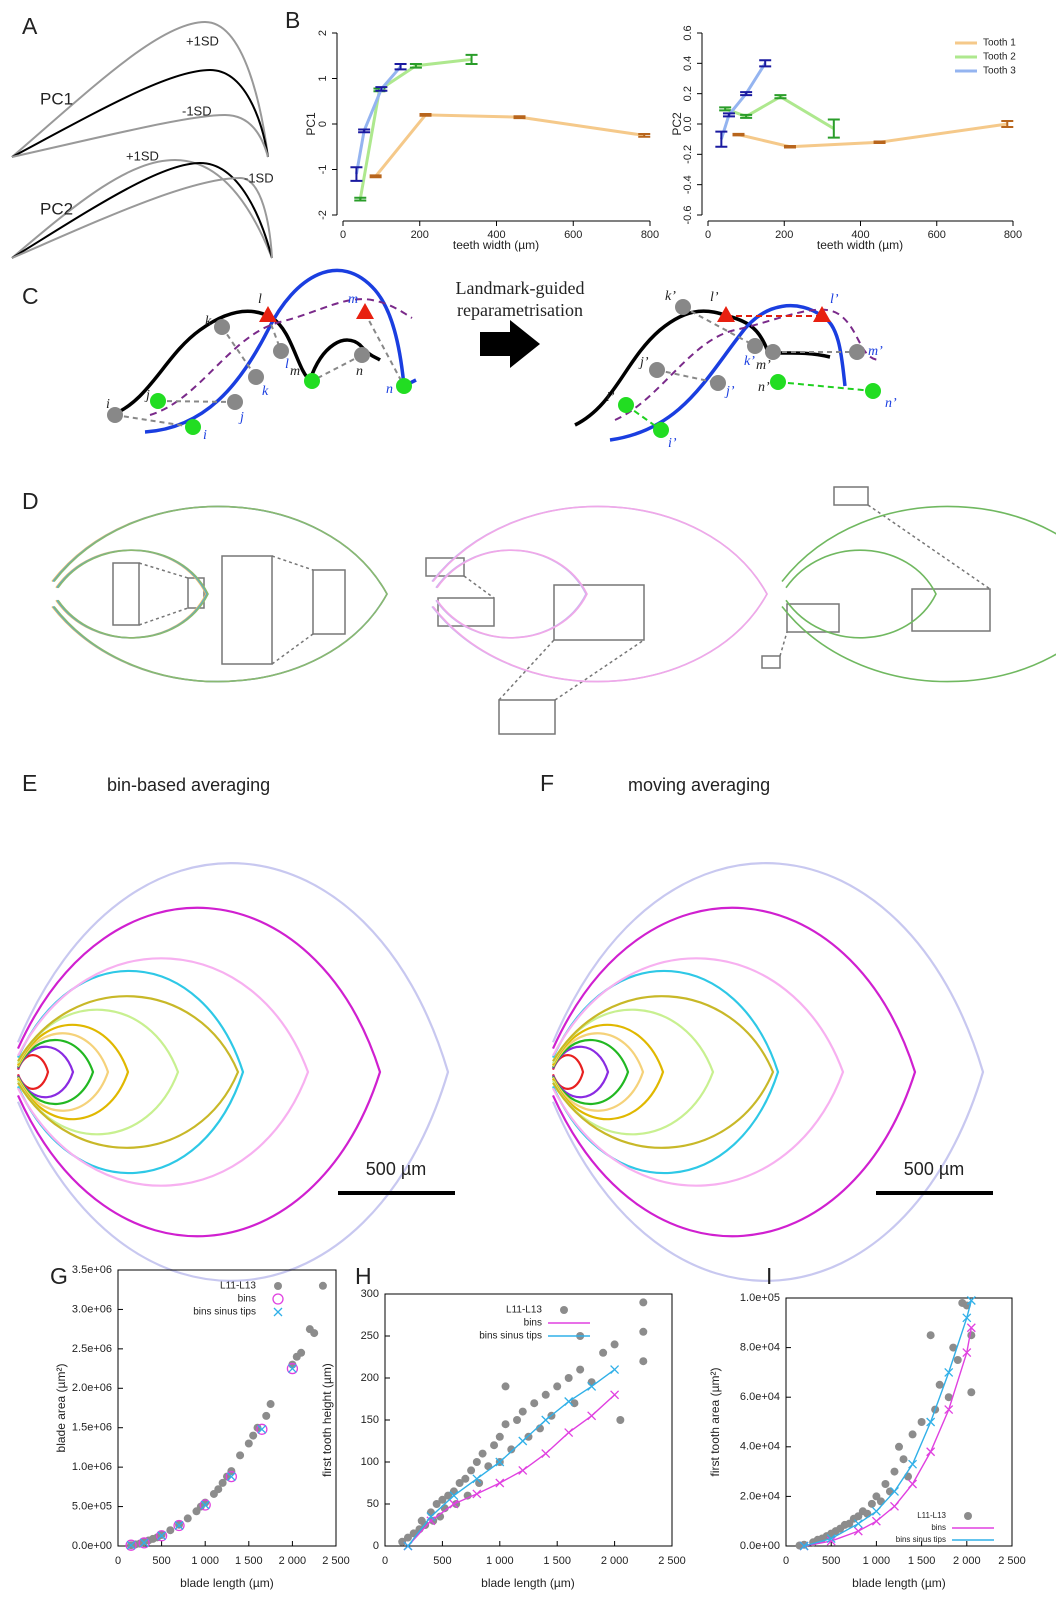 The image size is (1056, 1610). Describe the element at coordinates (873, 135) in the screenshot. I see `series-line` at that location.